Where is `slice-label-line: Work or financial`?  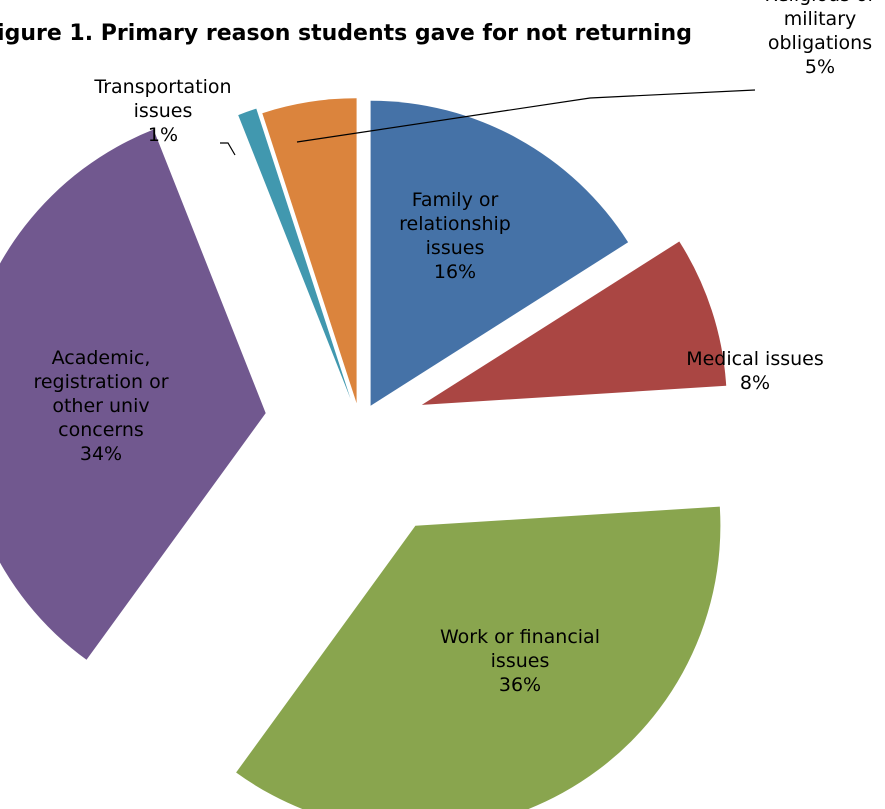 slice-label-line: Work or financial is located at coordinates (520, 637).